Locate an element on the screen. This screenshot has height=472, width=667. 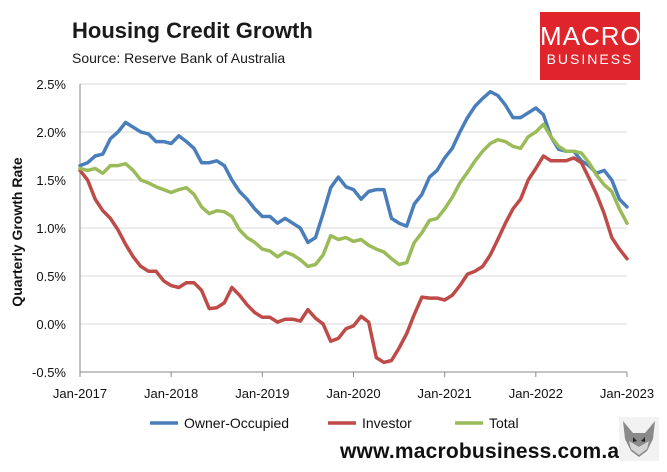
x-tick-label: Jan-2022 is located at coordinates (536, 393).